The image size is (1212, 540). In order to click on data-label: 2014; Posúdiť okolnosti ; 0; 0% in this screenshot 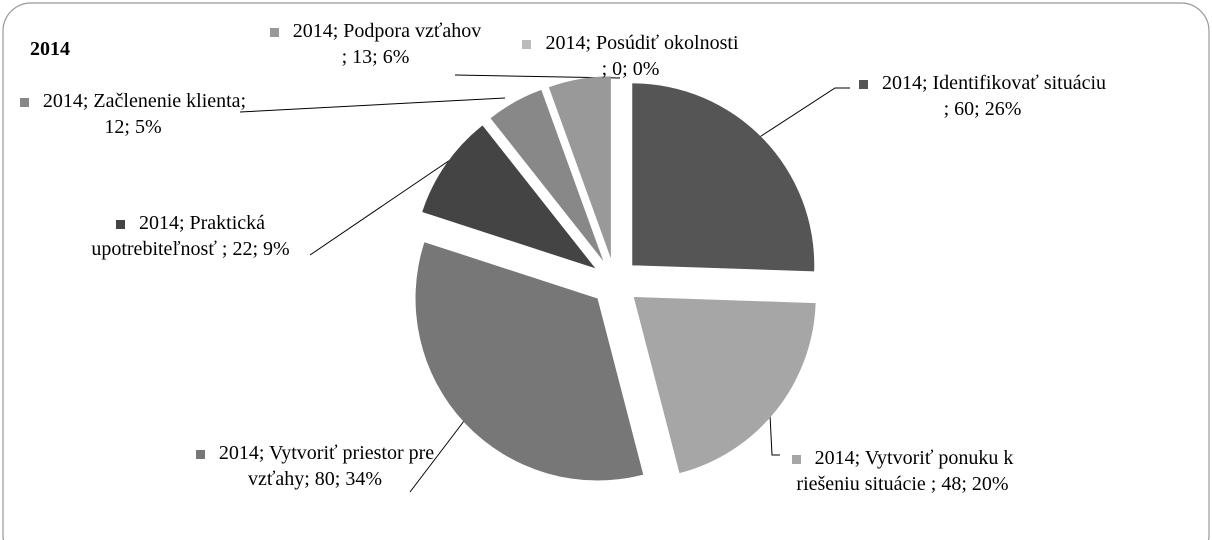, I will do `click(630, 56)`.